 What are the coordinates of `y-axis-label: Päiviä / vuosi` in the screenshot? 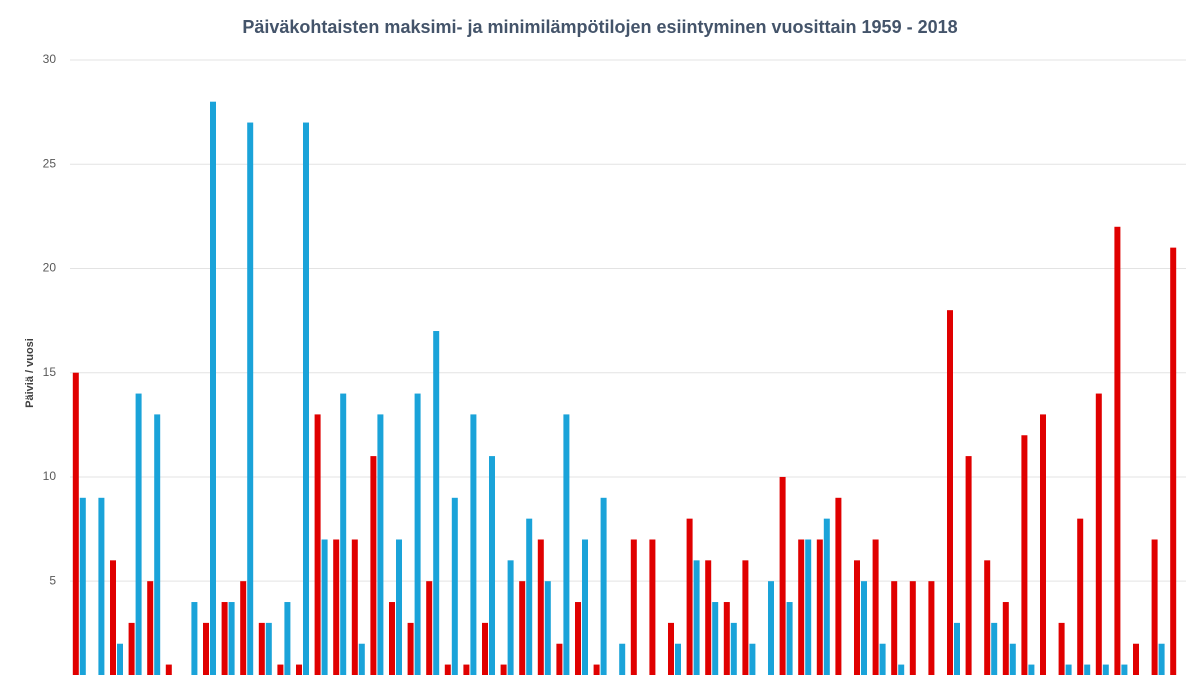 It's located at (30, 373).